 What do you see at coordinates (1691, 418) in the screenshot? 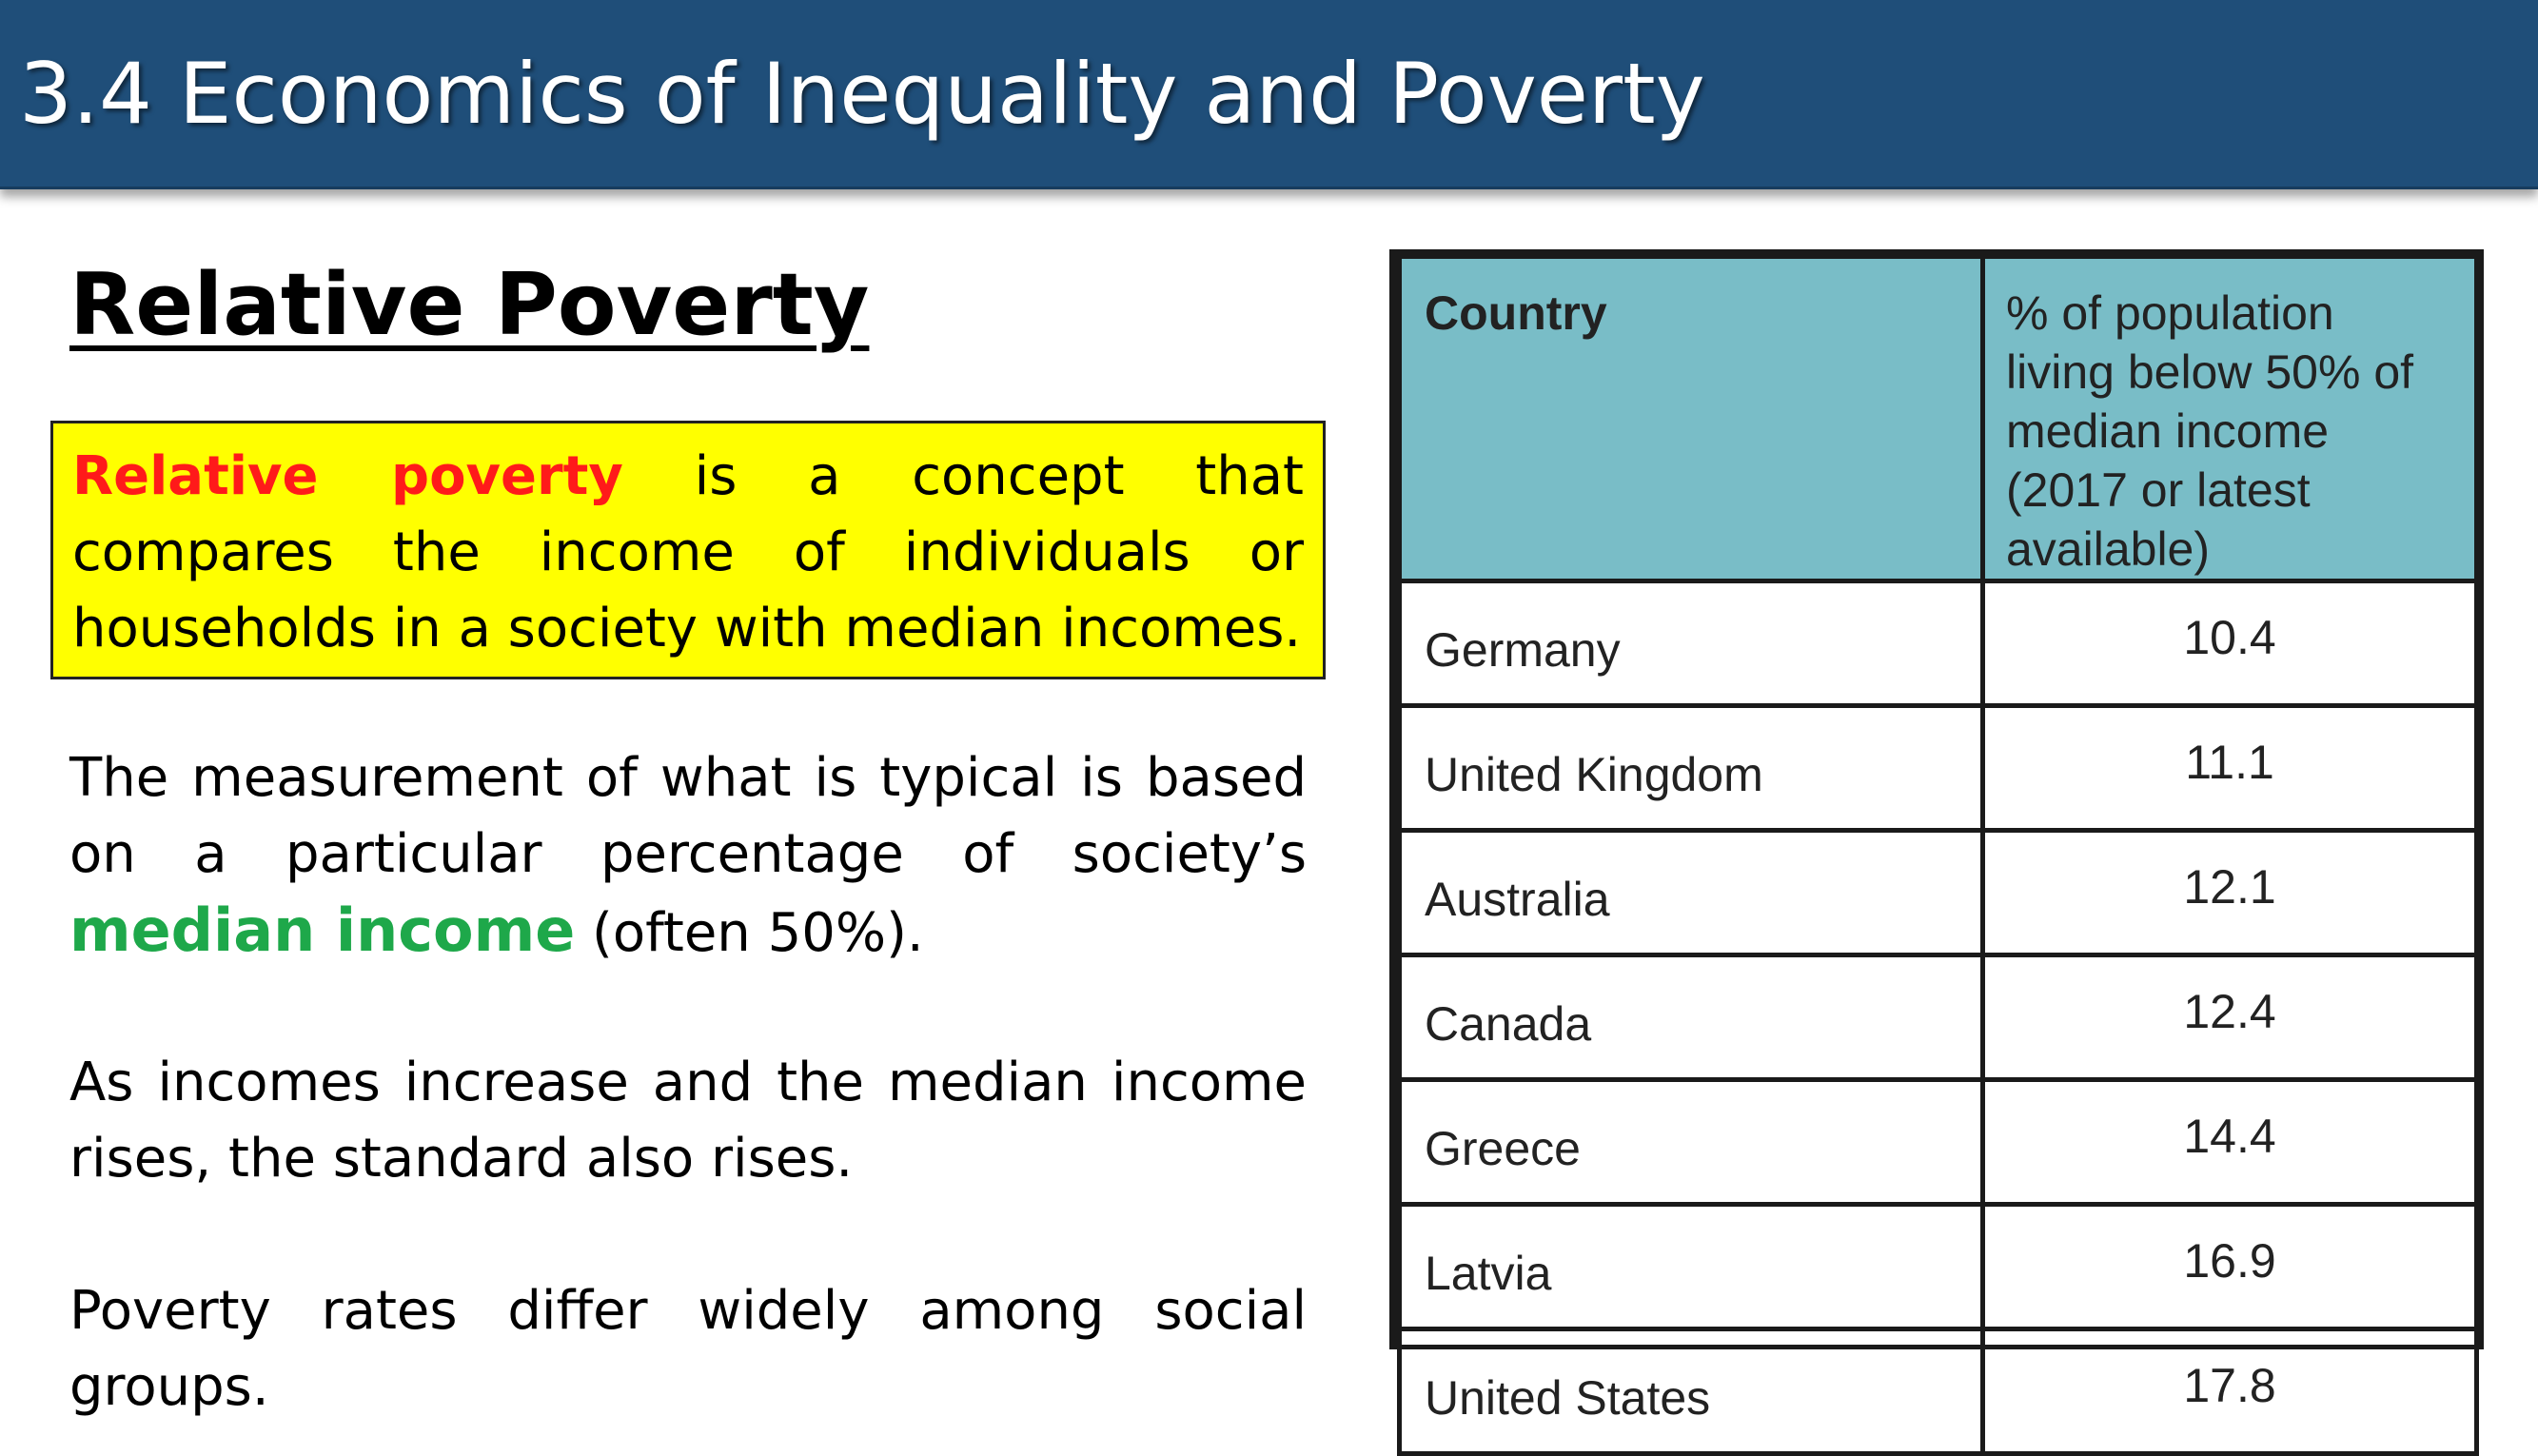
I see `column-header-country: Country` at bounding box center [1691, 418].